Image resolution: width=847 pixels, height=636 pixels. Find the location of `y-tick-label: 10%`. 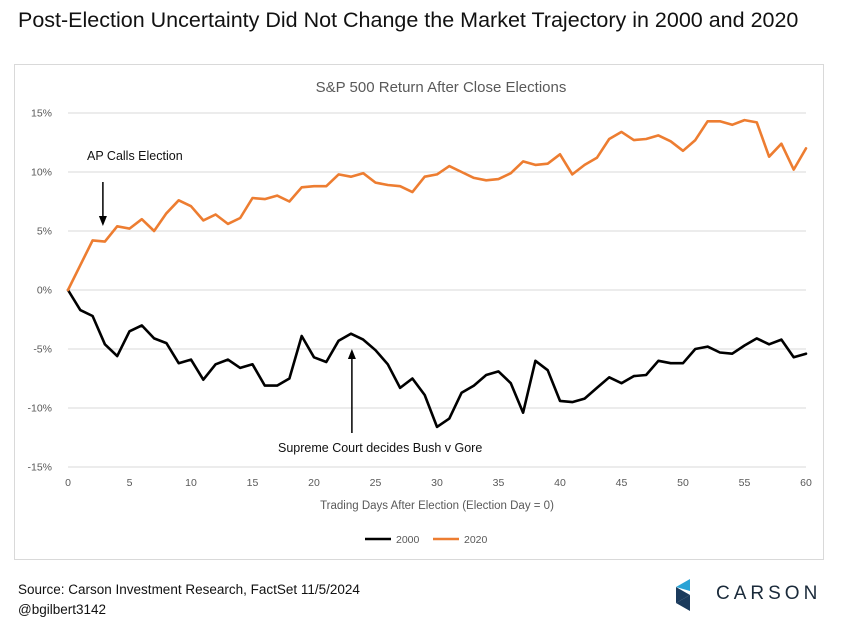

y-tick-label: 10% is located at coordinates (41, 173).